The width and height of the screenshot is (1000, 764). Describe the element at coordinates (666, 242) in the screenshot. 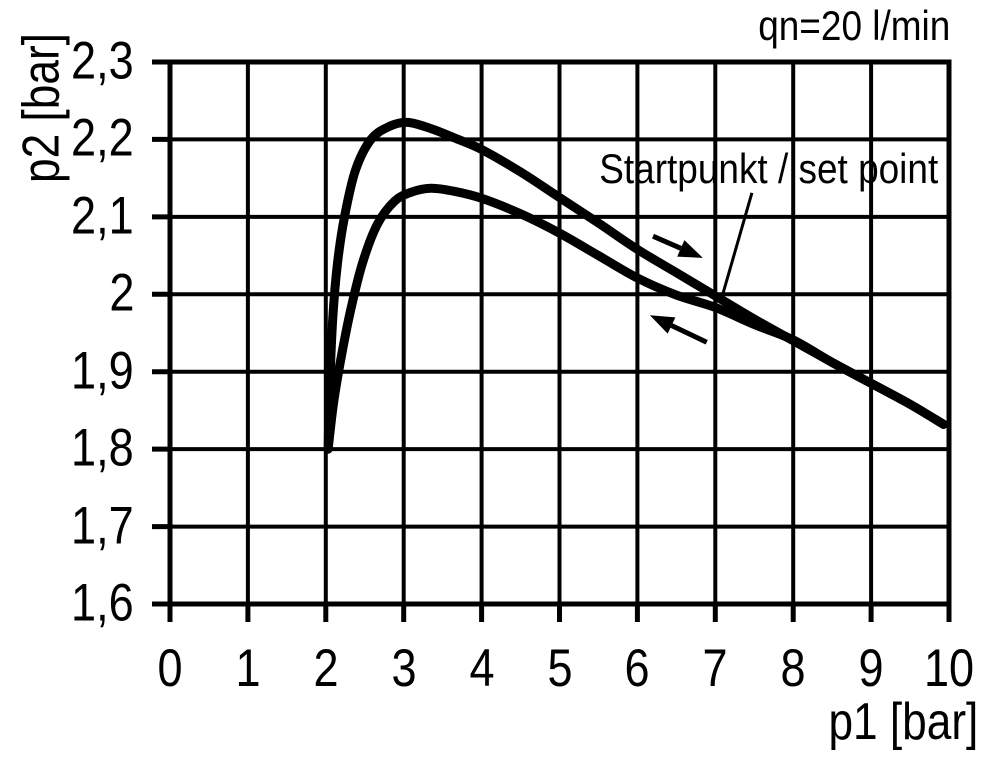

I see `direction-arrow-right-shaft` at that location.